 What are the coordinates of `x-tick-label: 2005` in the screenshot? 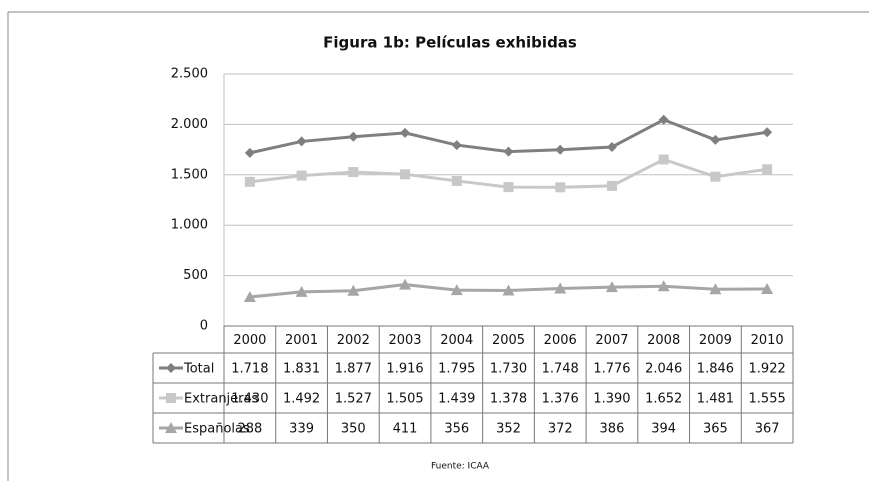 It's located at (508, 340).